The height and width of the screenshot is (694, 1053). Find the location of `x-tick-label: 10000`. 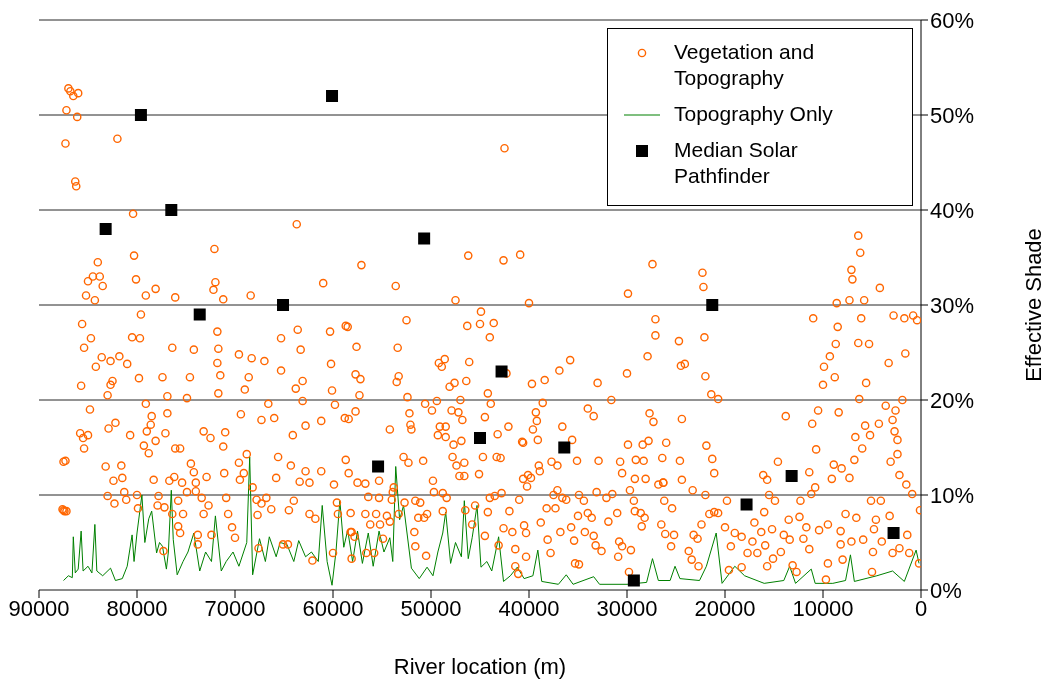

x-tick-label: 10000 is located at coordinates (823, 608).